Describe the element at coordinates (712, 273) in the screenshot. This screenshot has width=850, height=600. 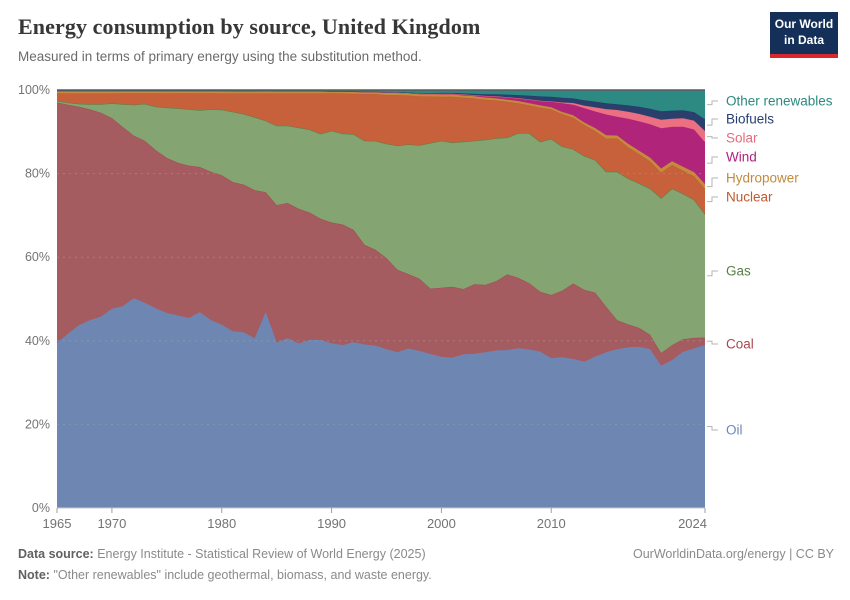
I see `legend-connector-gas` at that location.